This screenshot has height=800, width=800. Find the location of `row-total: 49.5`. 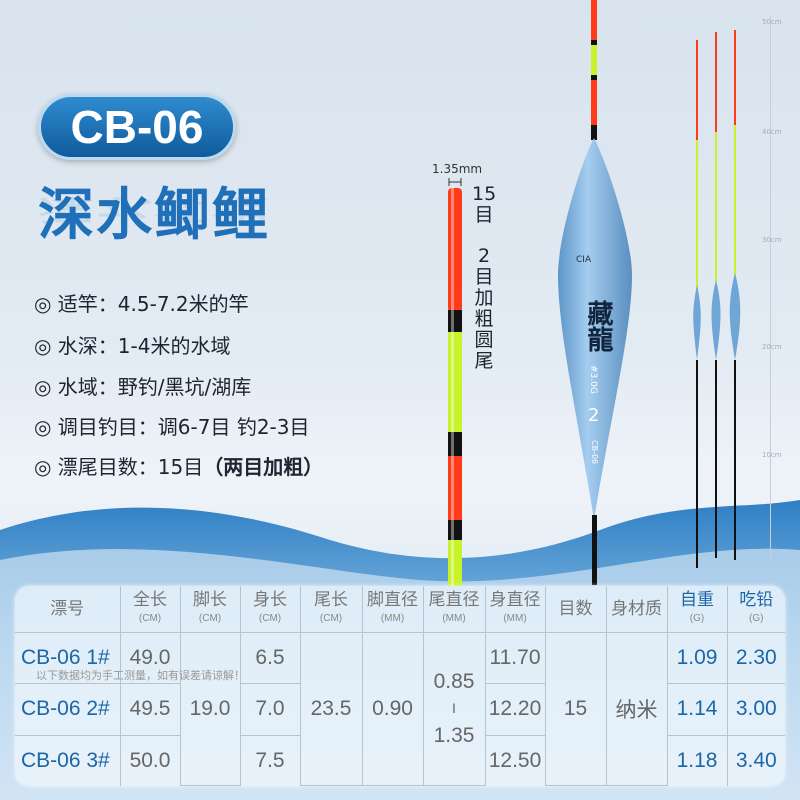

row-total: 49.5 is located at coordinates (150, 709).